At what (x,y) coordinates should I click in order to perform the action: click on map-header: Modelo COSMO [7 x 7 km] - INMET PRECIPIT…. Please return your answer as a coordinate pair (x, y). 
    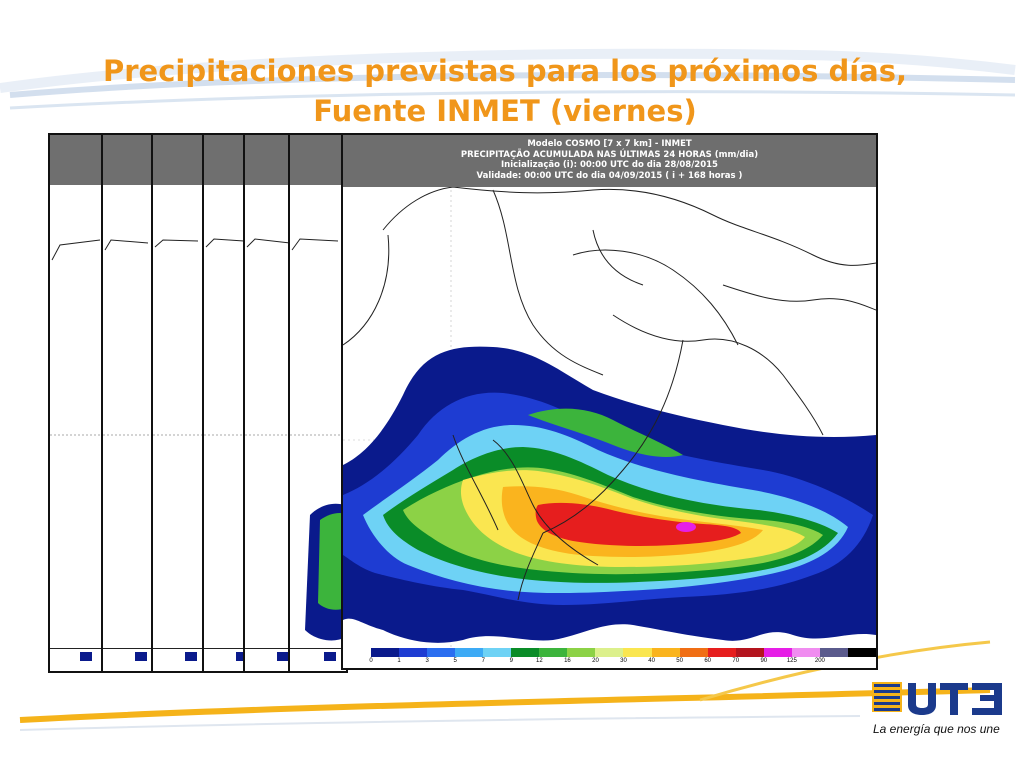
    Looking at the image, I should click on (609, 161).